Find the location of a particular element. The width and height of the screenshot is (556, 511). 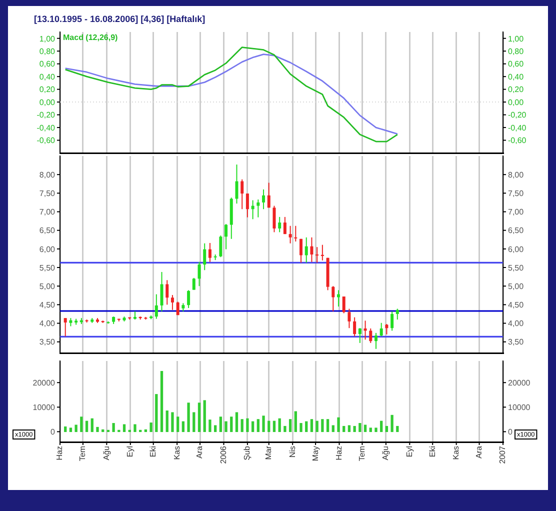

y2-tick-label: 0,20 is located at coordinates (516, 89).